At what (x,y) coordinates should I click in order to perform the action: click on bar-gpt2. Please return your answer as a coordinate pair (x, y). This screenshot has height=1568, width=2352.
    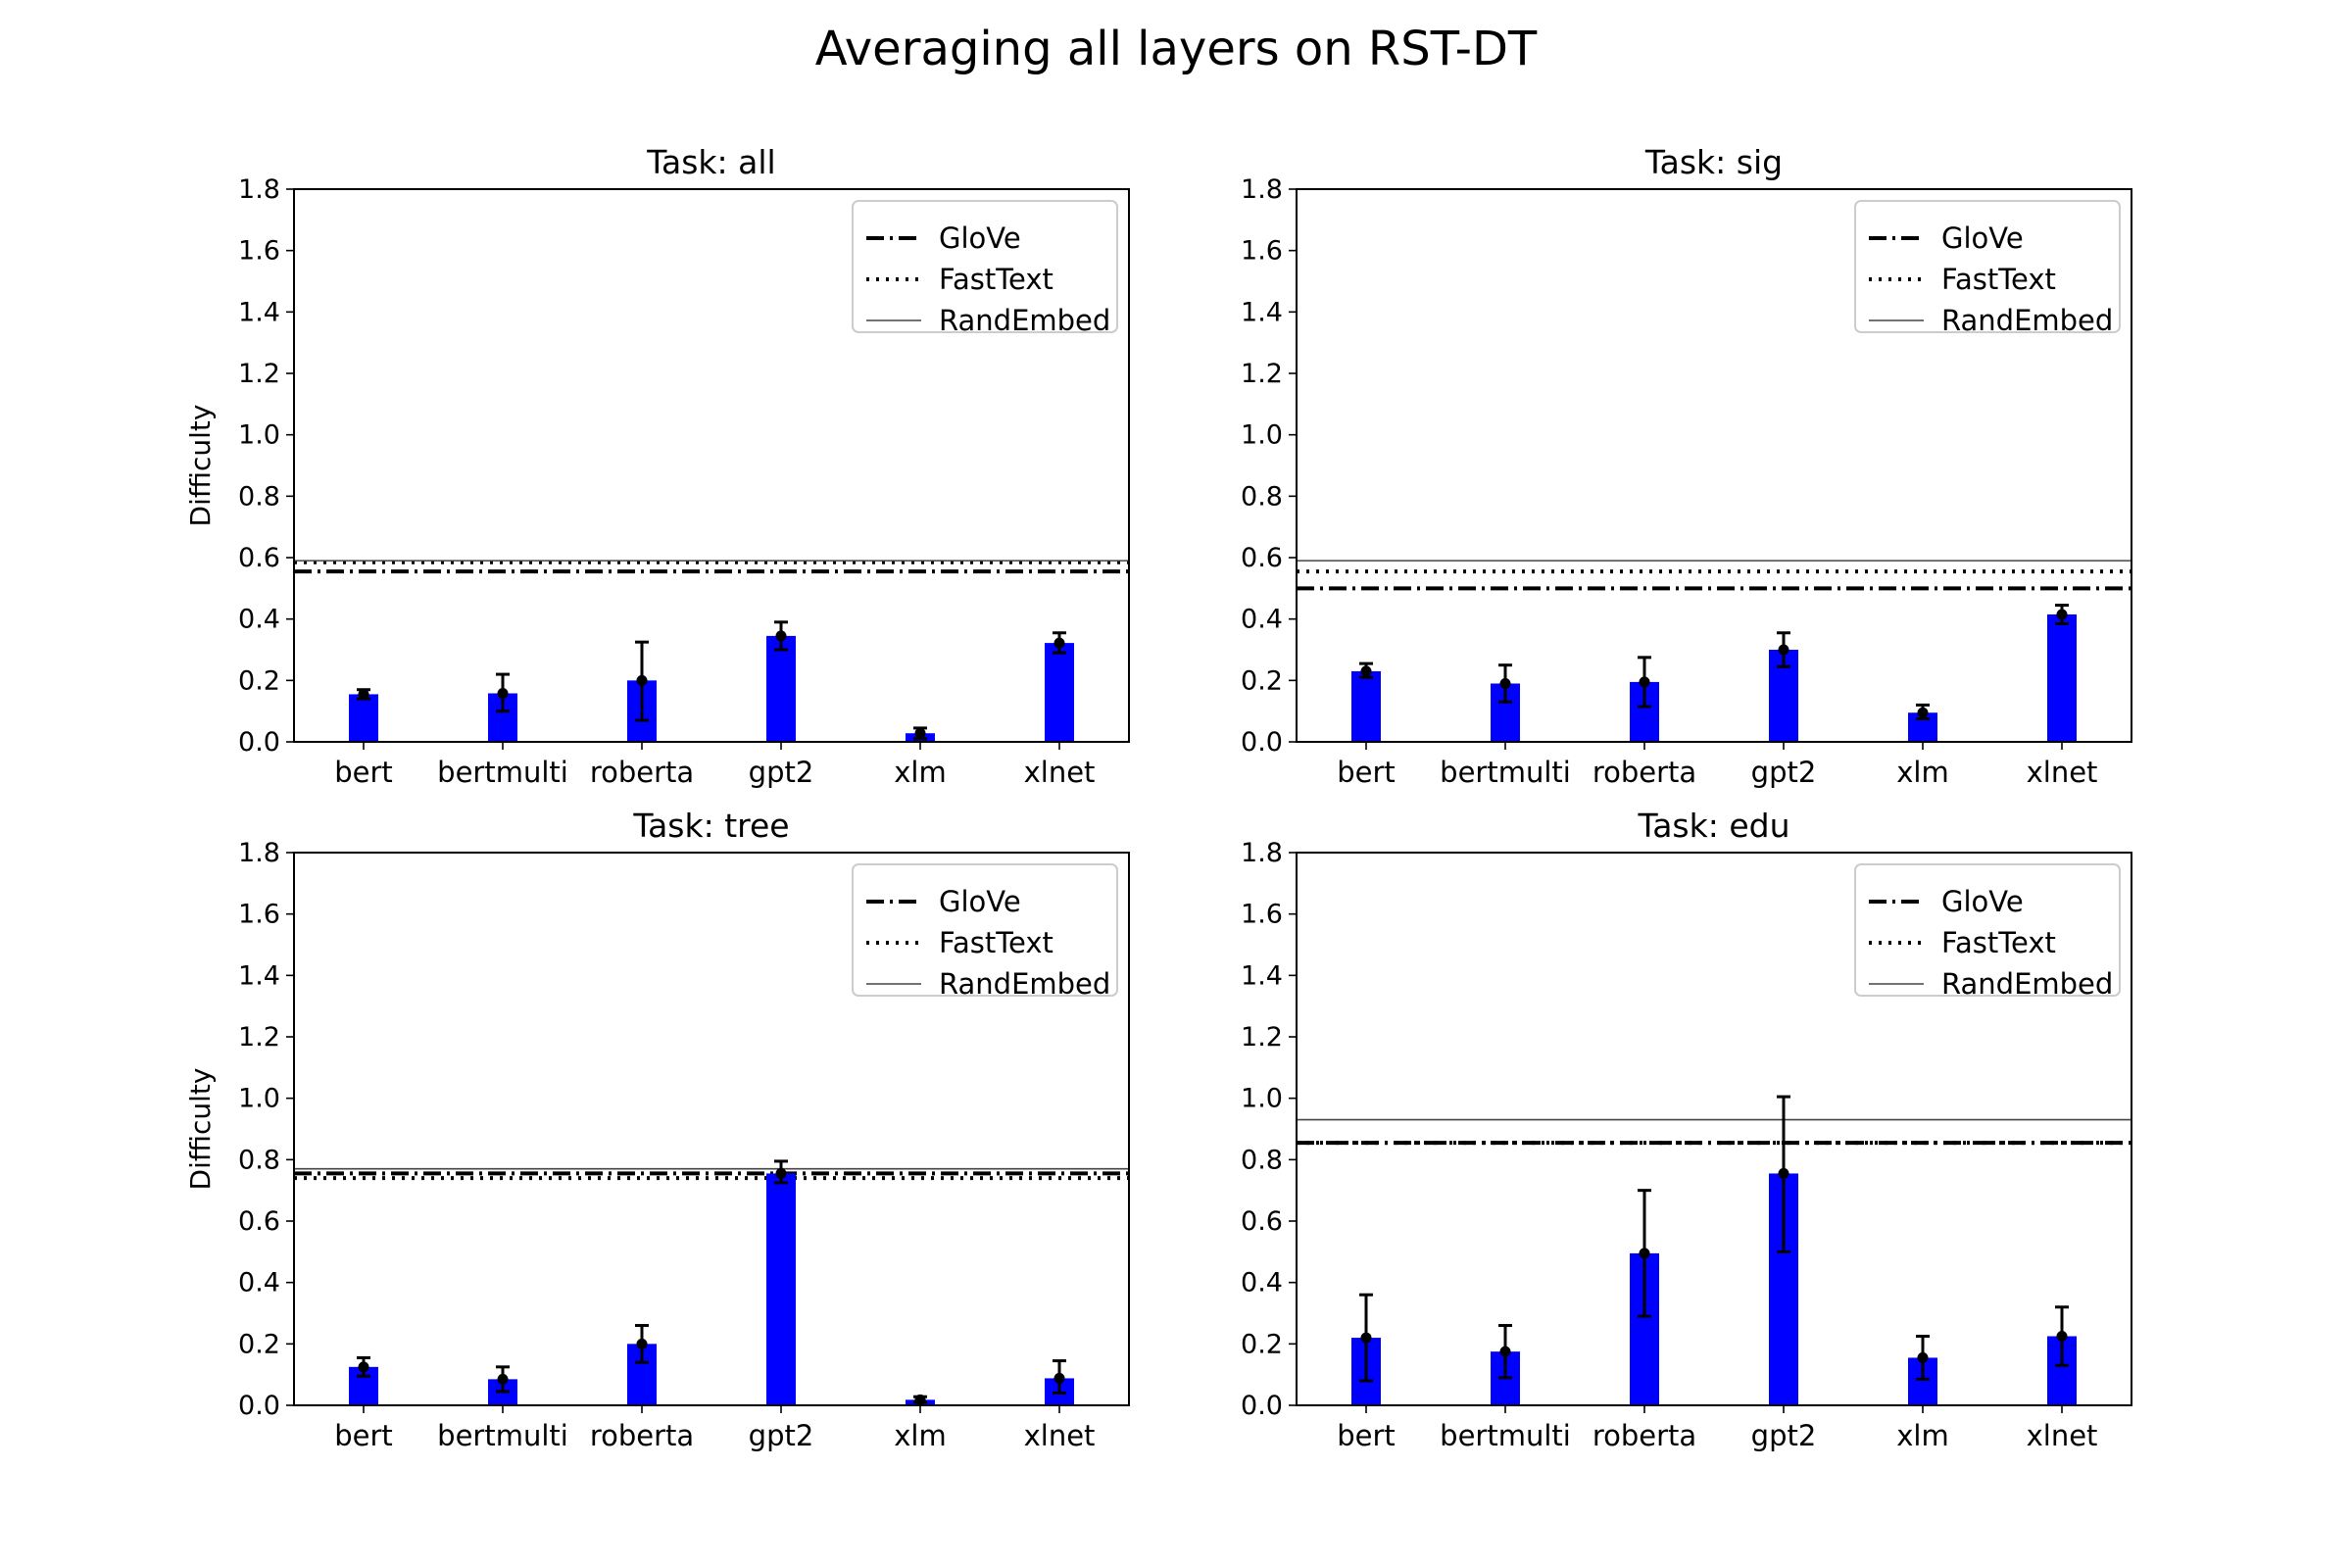
    Looking at the image, I should click on (781, 1289).